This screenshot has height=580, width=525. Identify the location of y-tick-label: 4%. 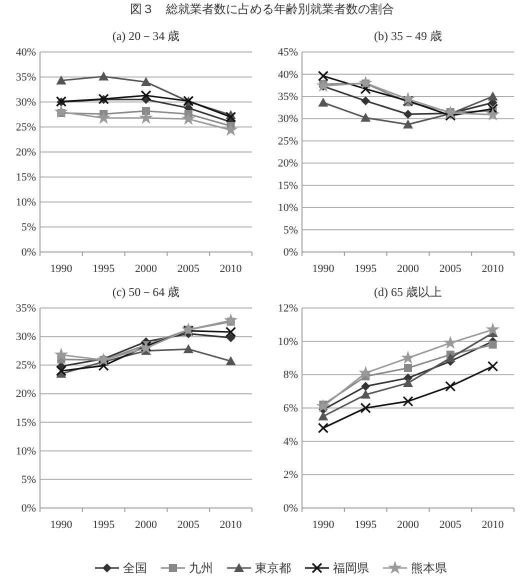
(290, 442).